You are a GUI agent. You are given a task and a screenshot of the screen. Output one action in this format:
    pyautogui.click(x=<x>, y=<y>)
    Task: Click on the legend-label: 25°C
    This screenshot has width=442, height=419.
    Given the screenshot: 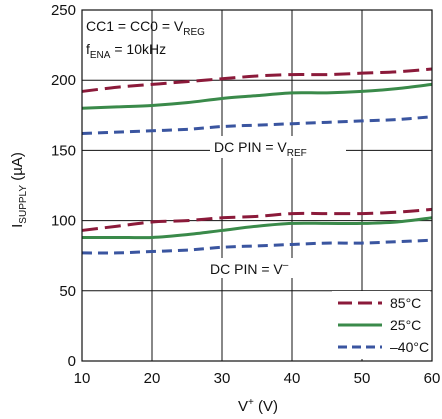 What is the action you would take?
    pyautogui.click(x=405, y=325)
    